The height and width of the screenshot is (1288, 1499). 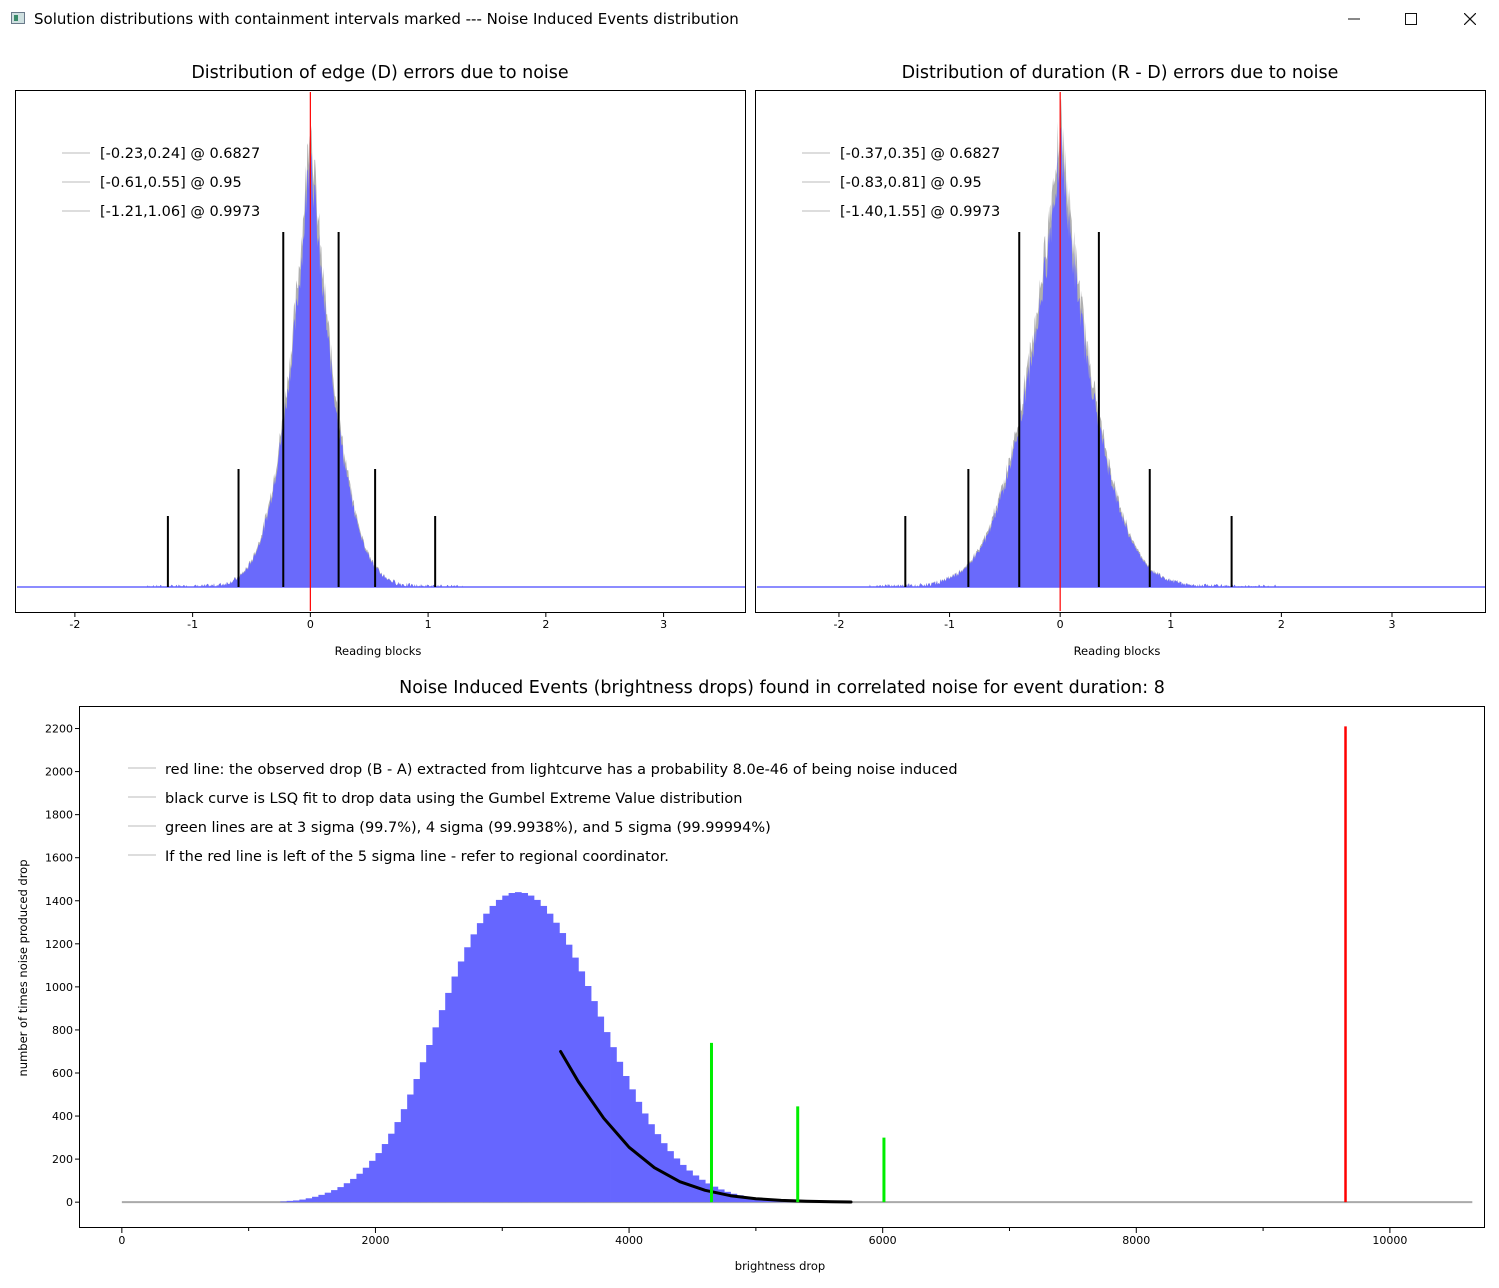 I want to click on y-tick-label: 800, so click(x=62, y=1030).